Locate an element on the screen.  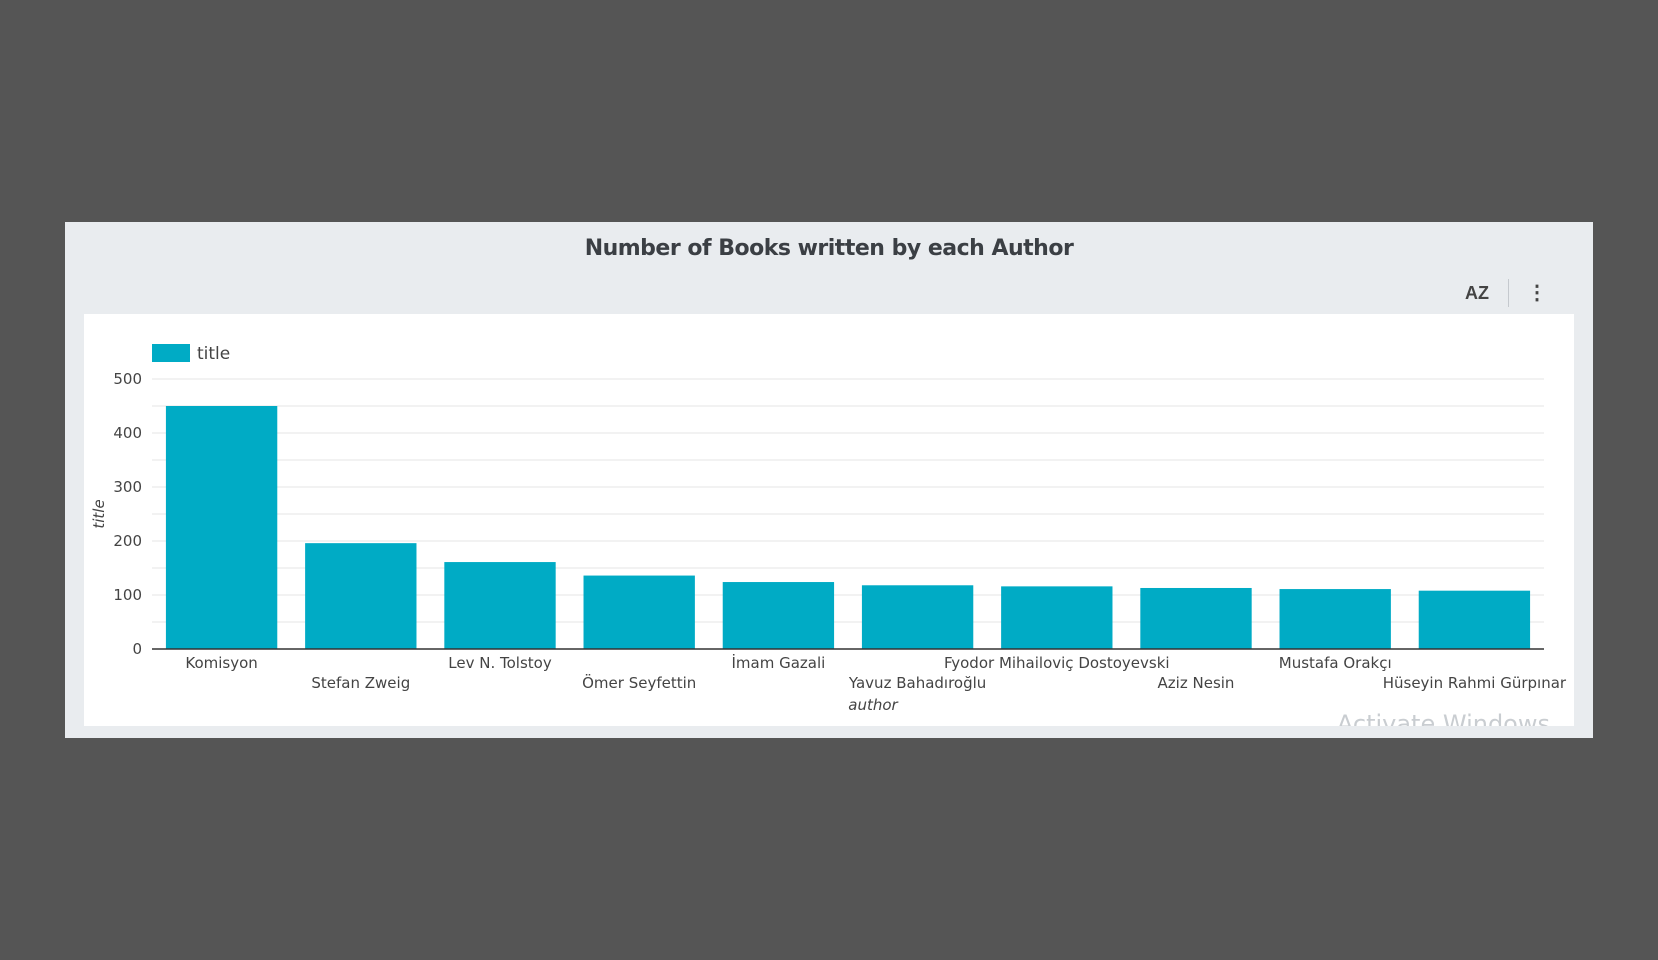
more-vertical-icon: ⋮ is located at coordinates (1537, 293).